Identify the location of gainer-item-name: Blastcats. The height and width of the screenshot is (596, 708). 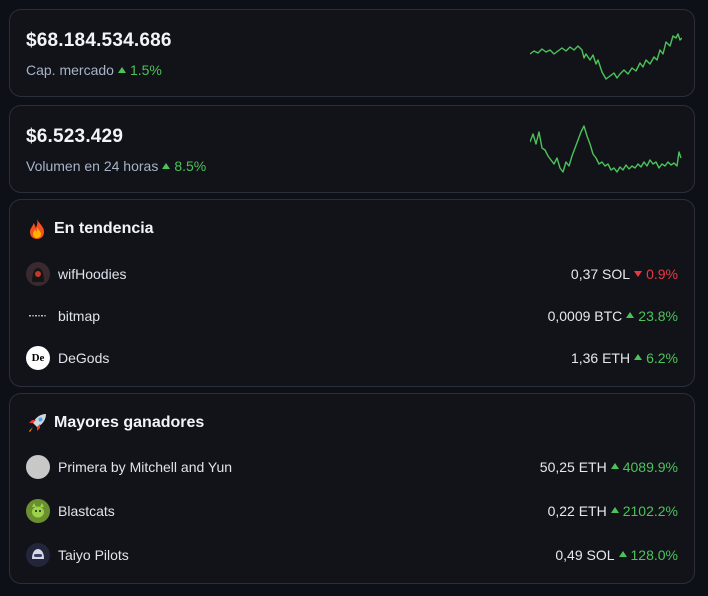
(86, 511).